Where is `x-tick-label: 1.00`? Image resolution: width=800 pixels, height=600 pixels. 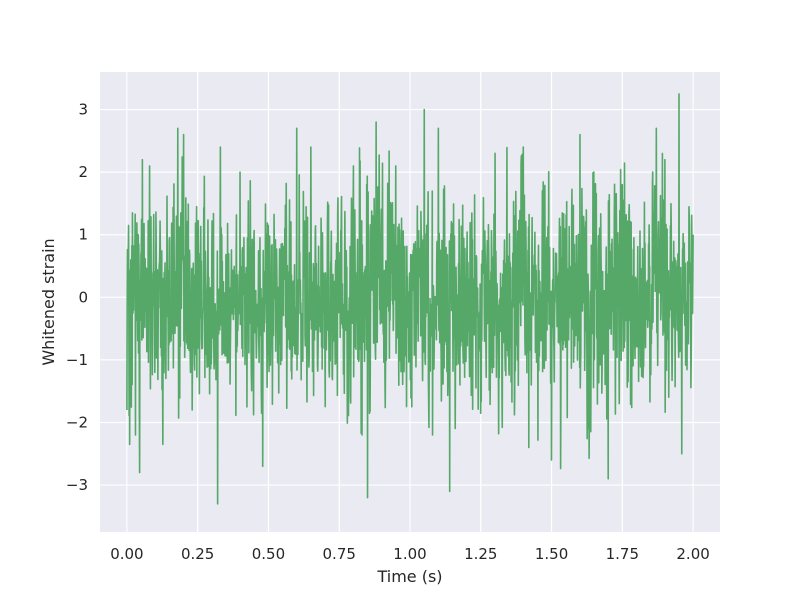
x-tick-label: 1.00 is located at coordinates (409, 554).